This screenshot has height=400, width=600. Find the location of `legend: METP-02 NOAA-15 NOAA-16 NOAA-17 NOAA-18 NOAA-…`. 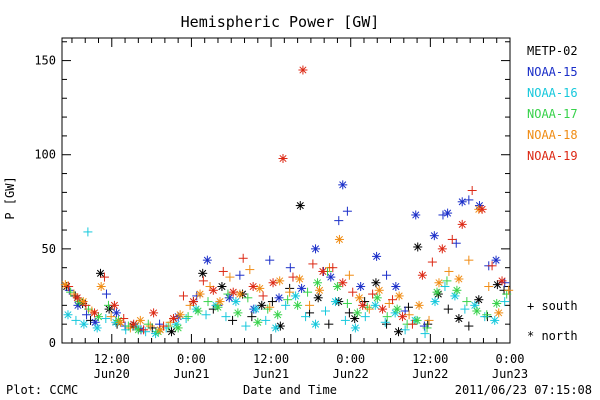

legend: METP-02 NOAA-15 NOAA-16 NOAA-17 NOAA-18 NOAA-… is located at coordinates (552, 103).